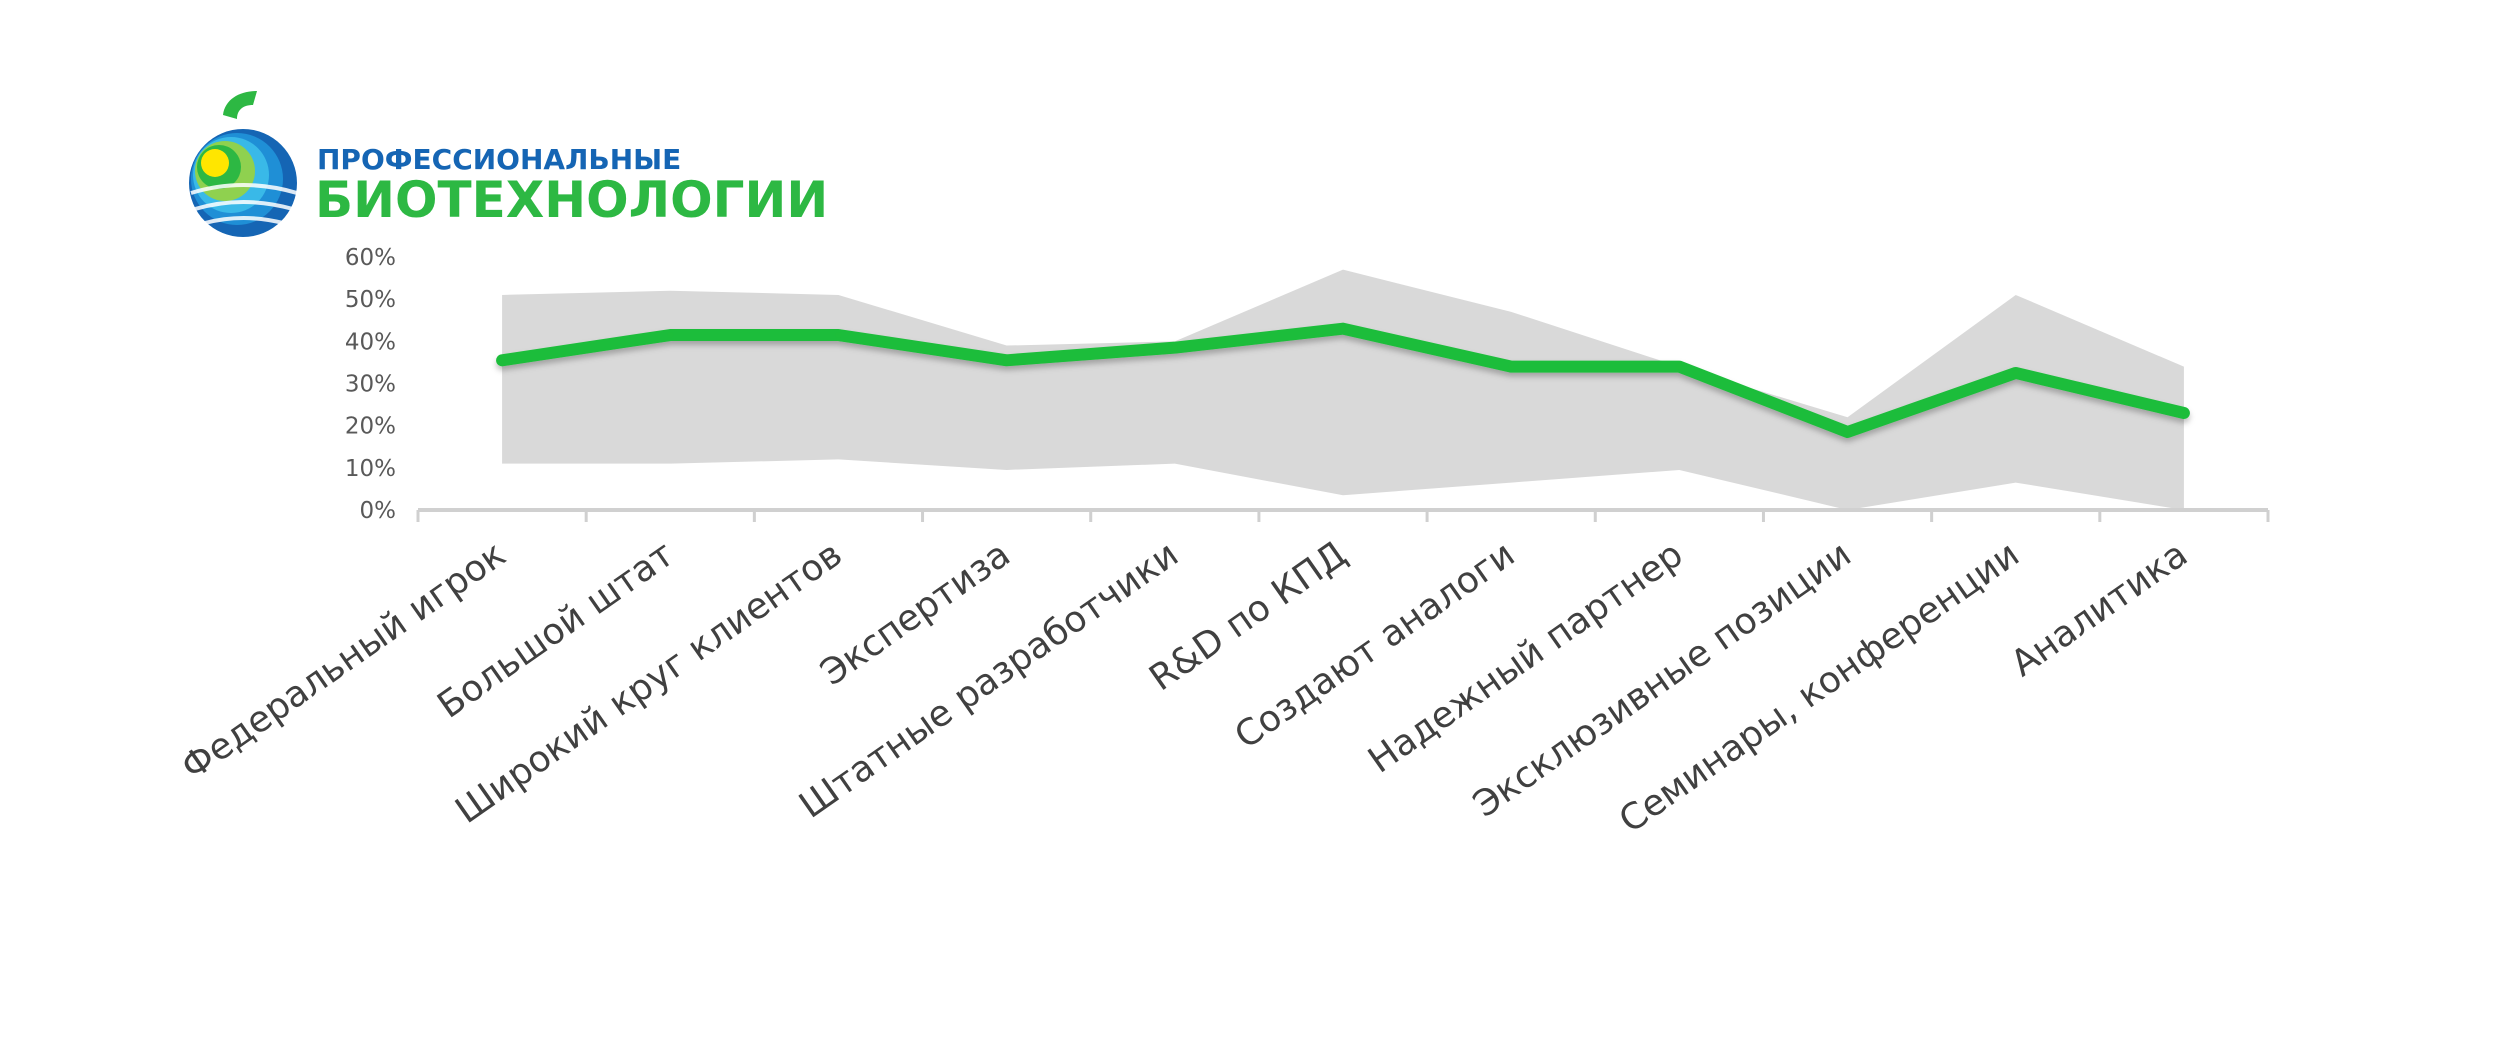 This screenshot has width=2500, height=1037. What do you see at coordinates (343, 661) in the screenshot?
I see `x-category-label: Федеральный игрок` at bounding box center [343, 661].